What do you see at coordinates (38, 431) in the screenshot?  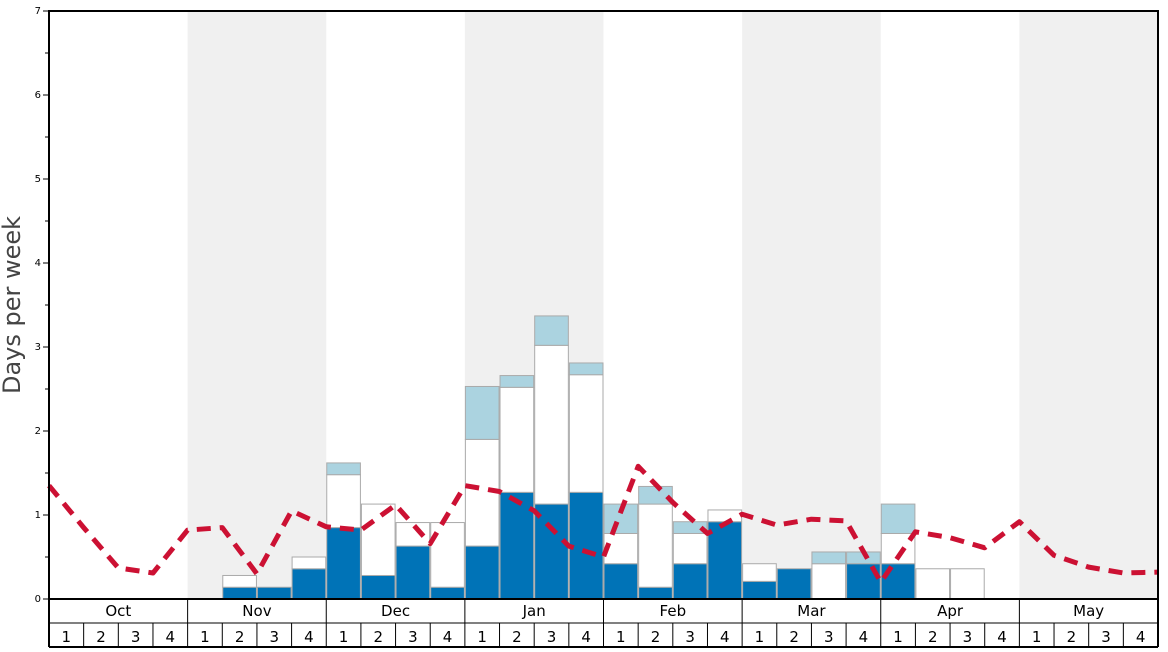 I see `y-tick-label: 2` at bounding box center [38, 431].